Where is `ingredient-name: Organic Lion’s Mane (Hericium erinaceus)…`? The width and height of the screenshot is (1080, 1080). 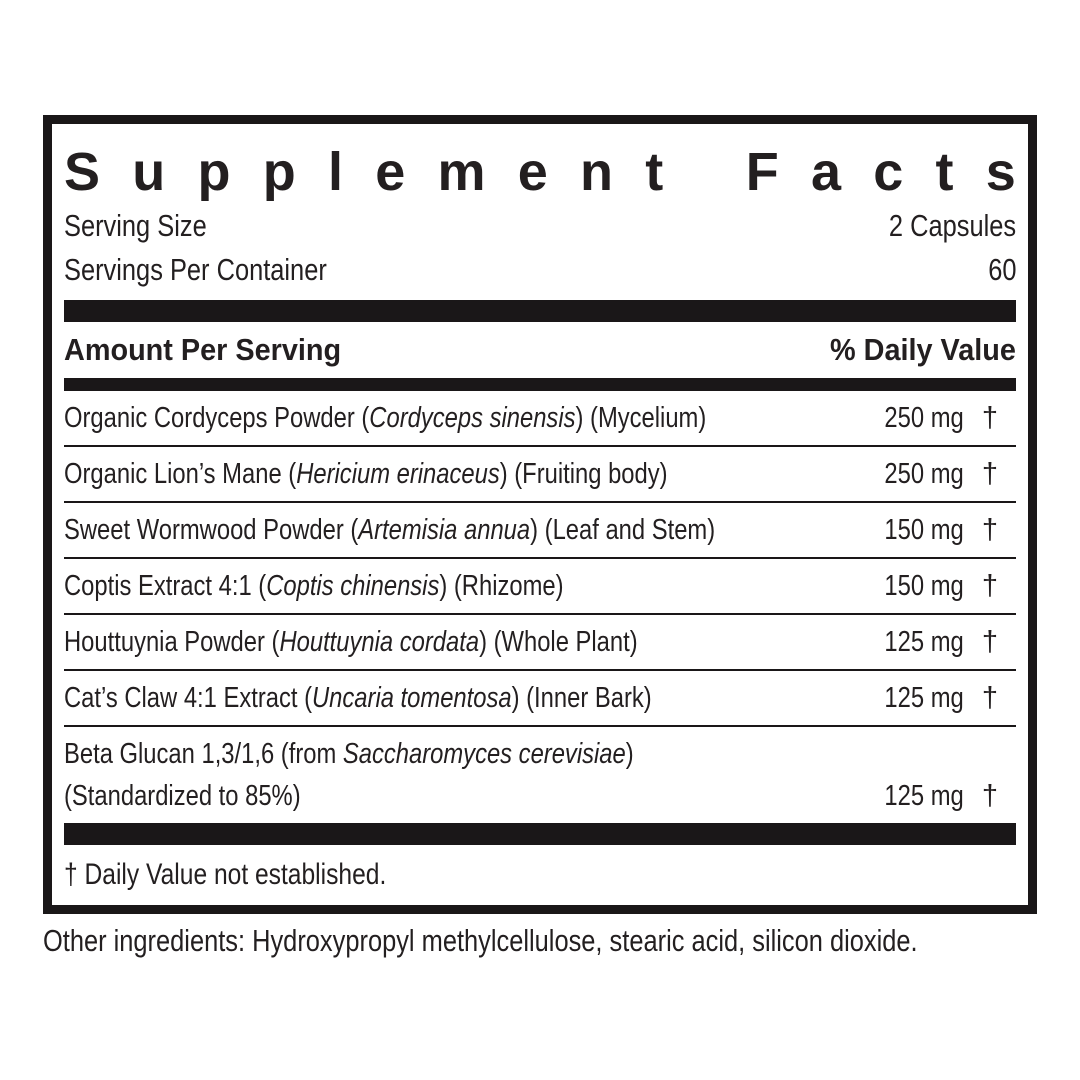
ingredient-name: Organic Lion’s Mane (Hericium erinaceus)… is located at coordinates (366, 474).